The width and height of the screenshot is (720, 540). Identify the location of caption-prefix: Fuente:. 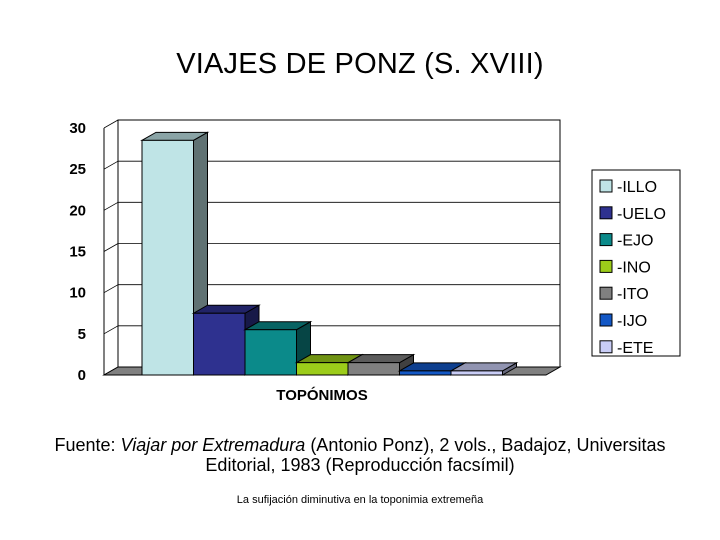
(87, 445).